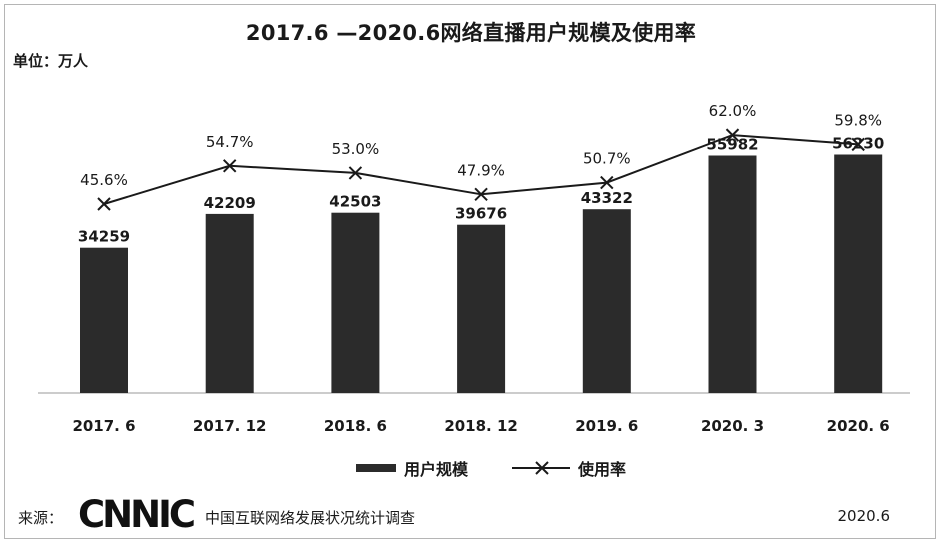  Describe the element at coordinates (732, 426) in the screenshot. I see `x-tick-label-5: 2020. 3` at that location.